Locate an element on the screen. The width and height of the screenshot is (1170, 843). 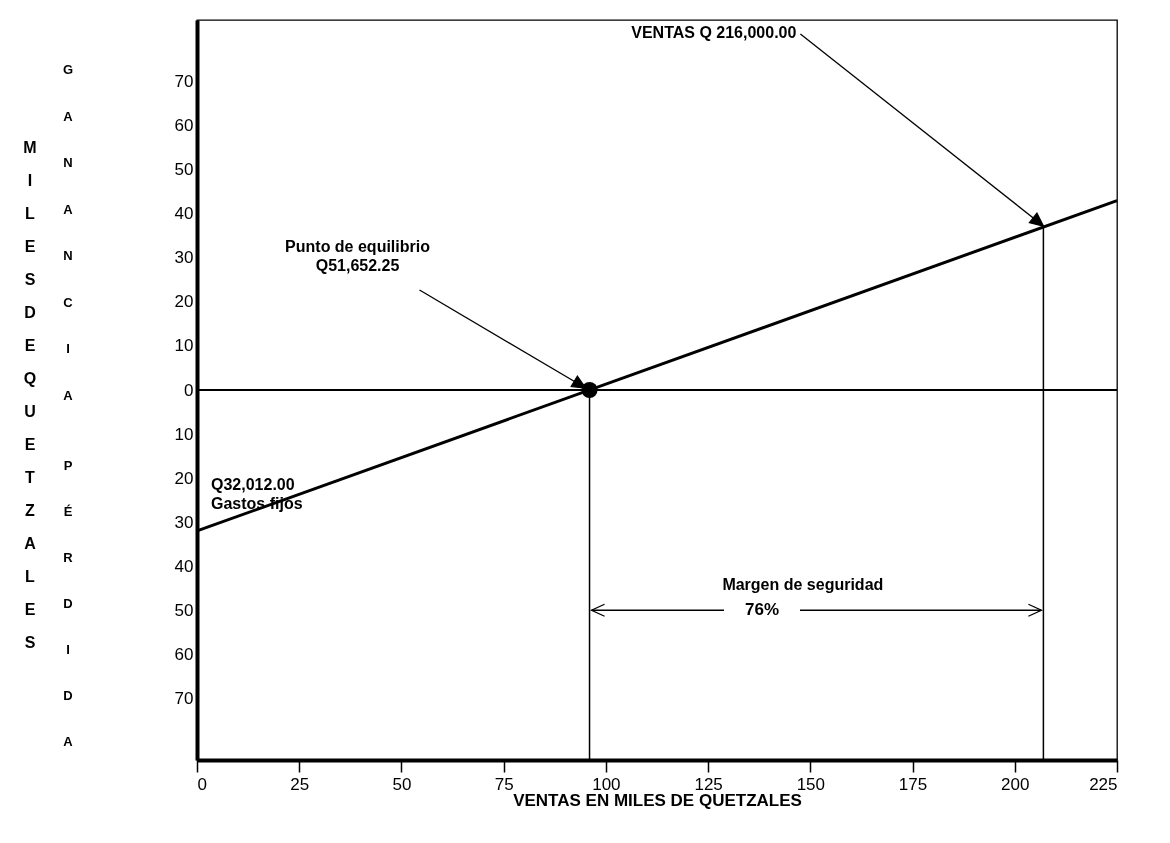
x-tick-label: 200 is located at coordinates (1015, 784).